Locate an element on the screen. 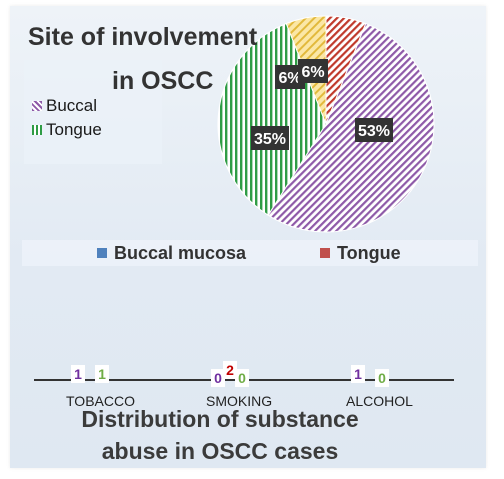 The width and height of the screenshot is (504, 479). slice-label: 53% is located at coordinates (374, 130).